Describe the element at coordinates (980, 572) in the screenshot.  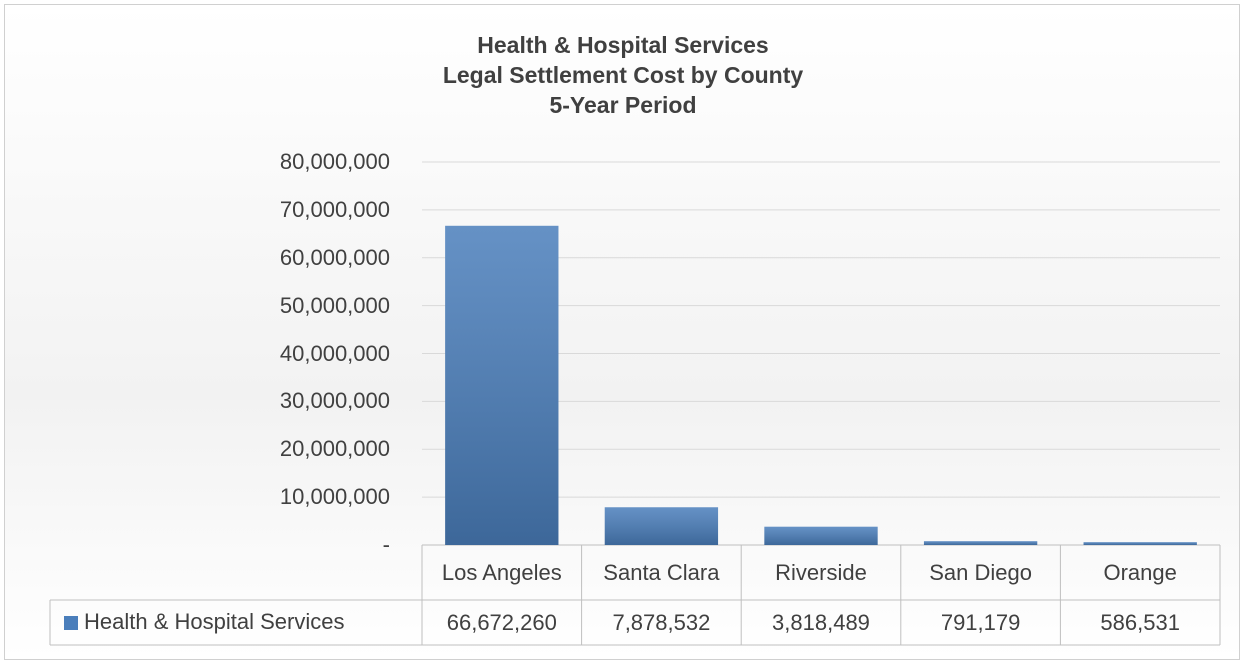
I see `x-tick-label: San Diego` at that location.